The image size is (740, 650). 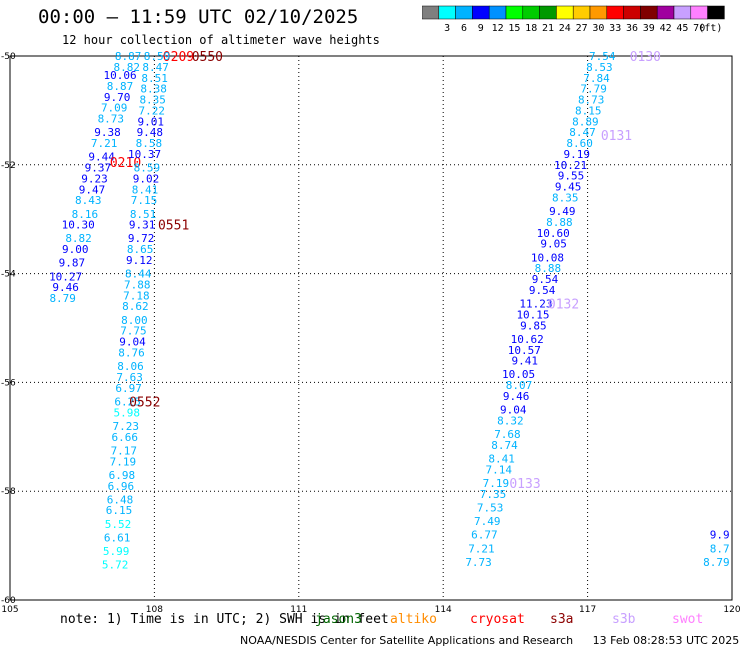 I want to click on footer-timestamp: 13 Feb 08:28:53 UTC 2025, so click(x=666, y=640).